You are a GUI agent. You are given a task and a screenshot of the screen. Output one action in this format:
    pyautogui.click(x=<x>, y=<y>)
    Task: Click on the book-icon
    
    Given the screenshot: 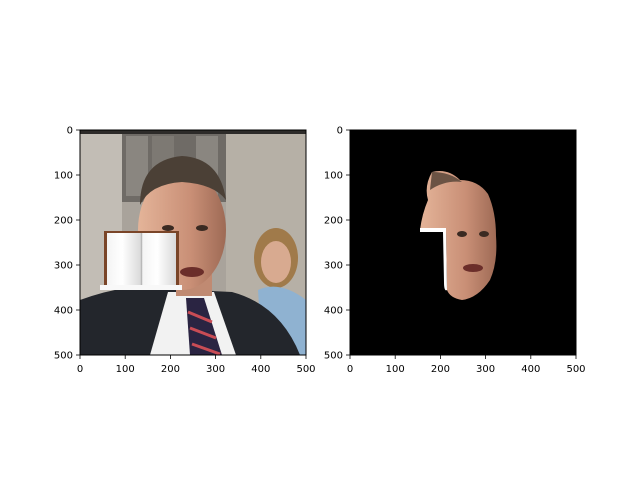 What is the action you would take?
    pyautogui.click(x=141, y=260)
    